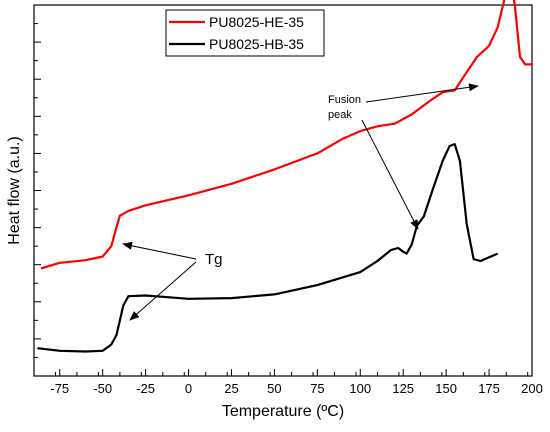 The image size is (550, 432). I want to click on x-tick-label: -25, so click(145, 388).